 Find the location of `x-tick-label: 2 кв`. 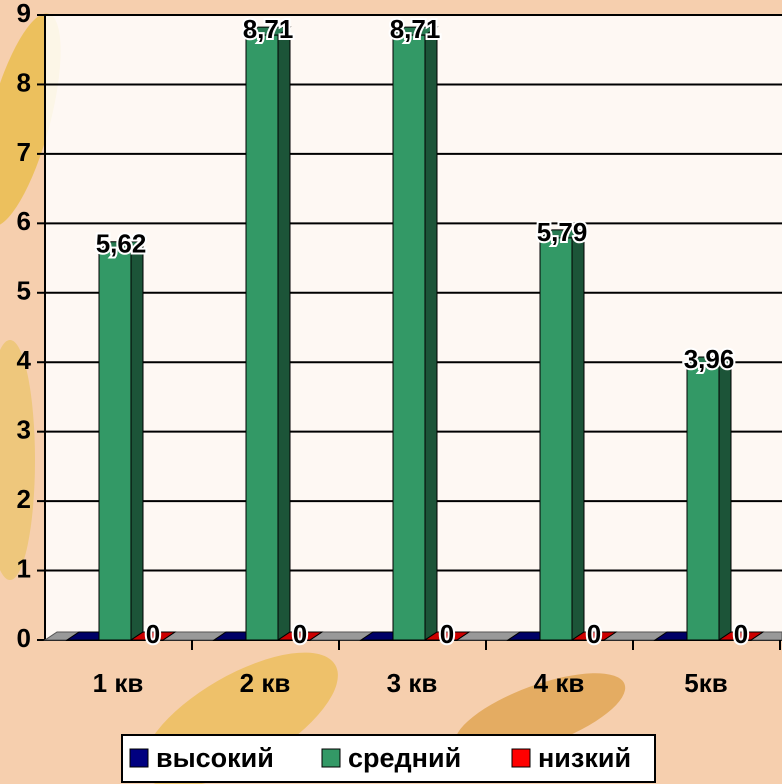

x-tick-label: 2 кв is located at coordinates (265, 683).